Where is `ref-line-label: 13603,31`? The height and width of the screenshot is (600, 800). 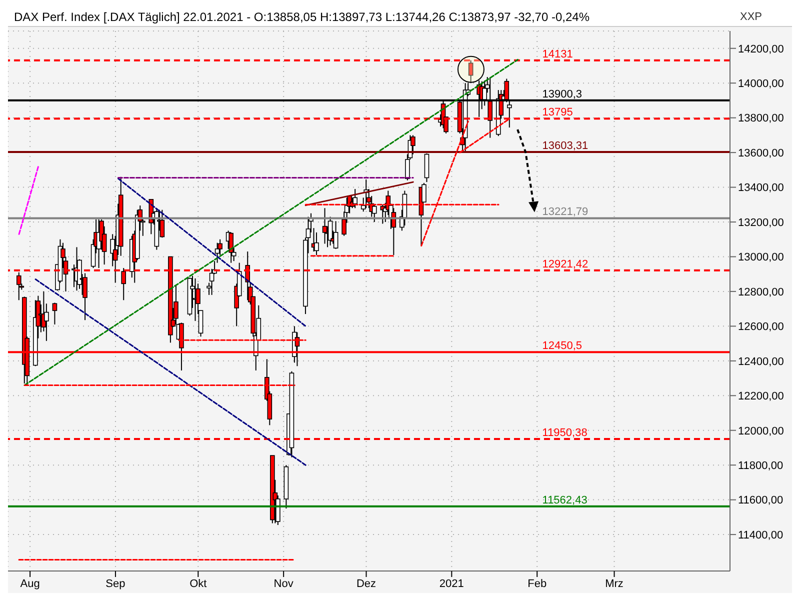 ref-line-label: 13603,31 is located at coordinates (565, 146).